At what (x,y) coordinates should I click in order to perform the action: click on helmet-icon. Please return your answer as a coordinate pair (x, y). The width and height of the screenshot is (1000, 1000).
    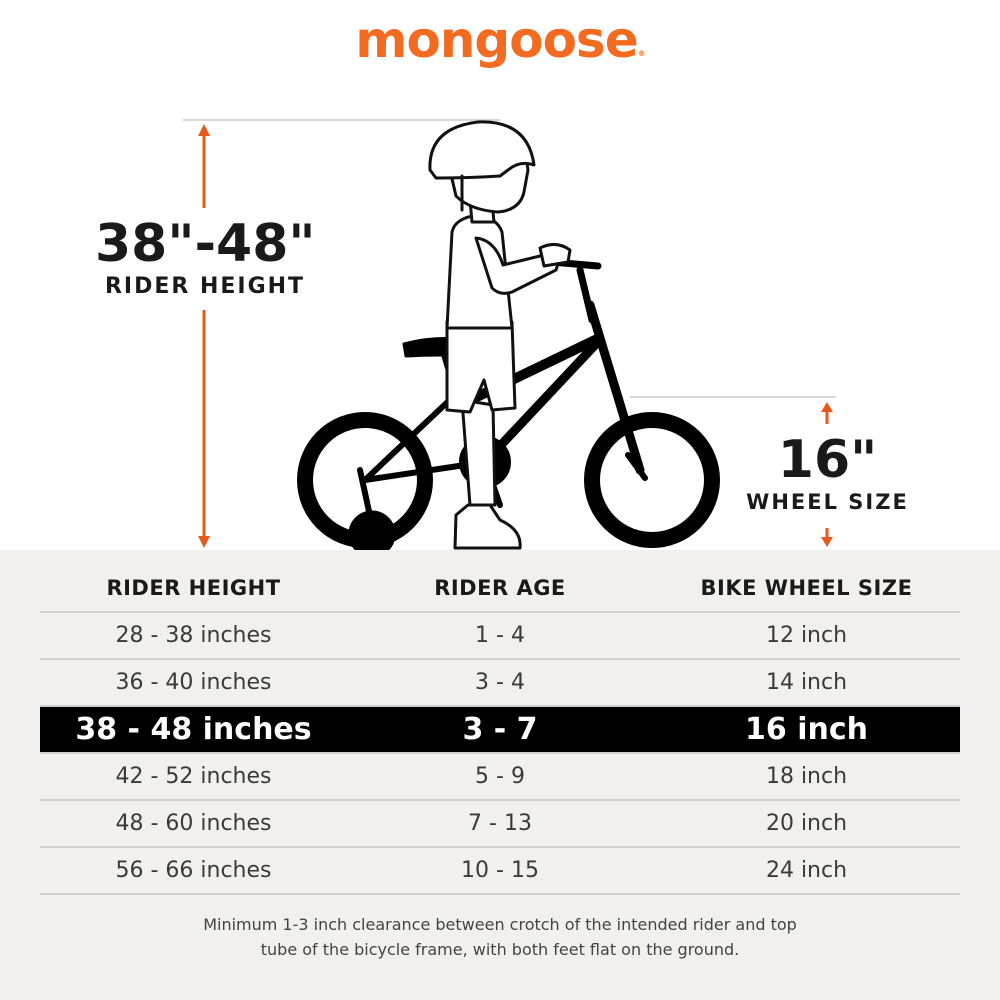
    Looking at the image, I should click on (482, 150).